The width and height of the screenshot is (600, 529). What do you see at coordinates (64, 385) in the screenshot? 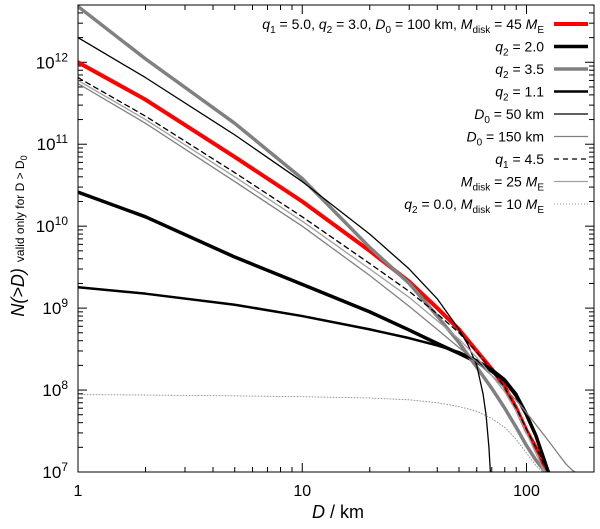
I see `y-tick-label-exponent: 8` at bounding box center [64, 385].